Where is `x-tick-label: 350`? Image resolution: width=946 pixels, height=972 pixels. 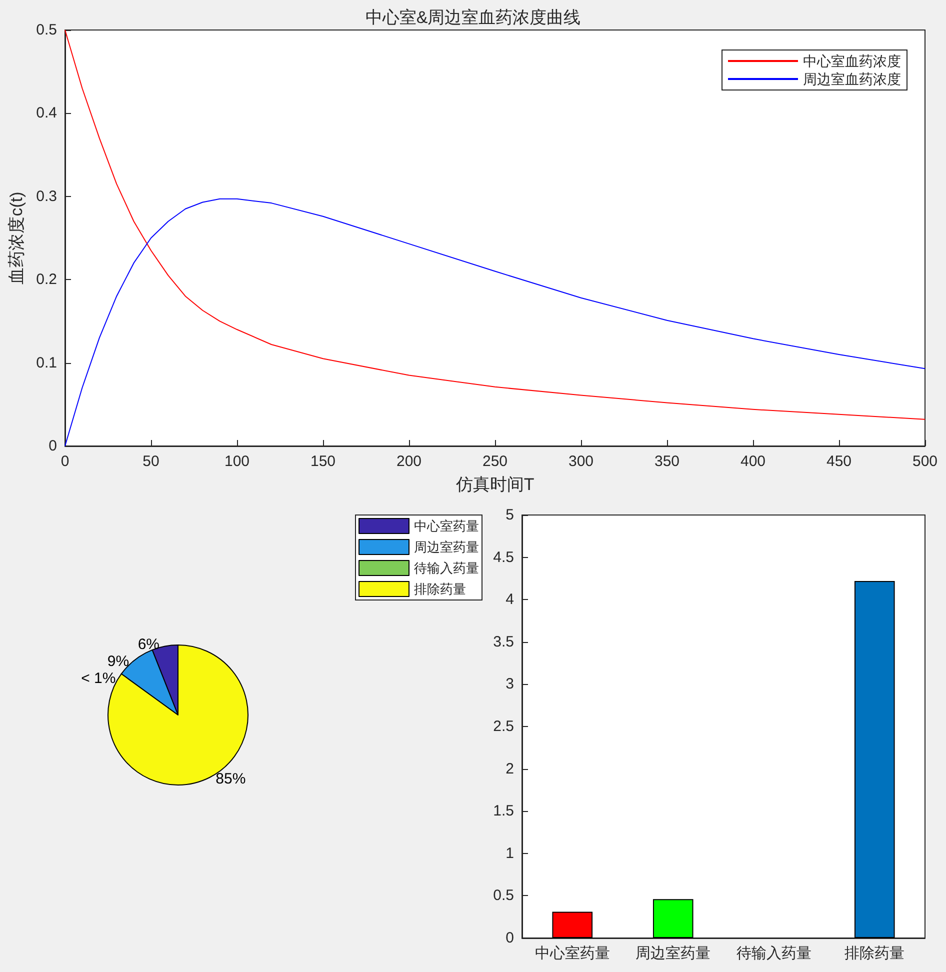 x-tick-label: 350 is located at coordinates (667, 461).